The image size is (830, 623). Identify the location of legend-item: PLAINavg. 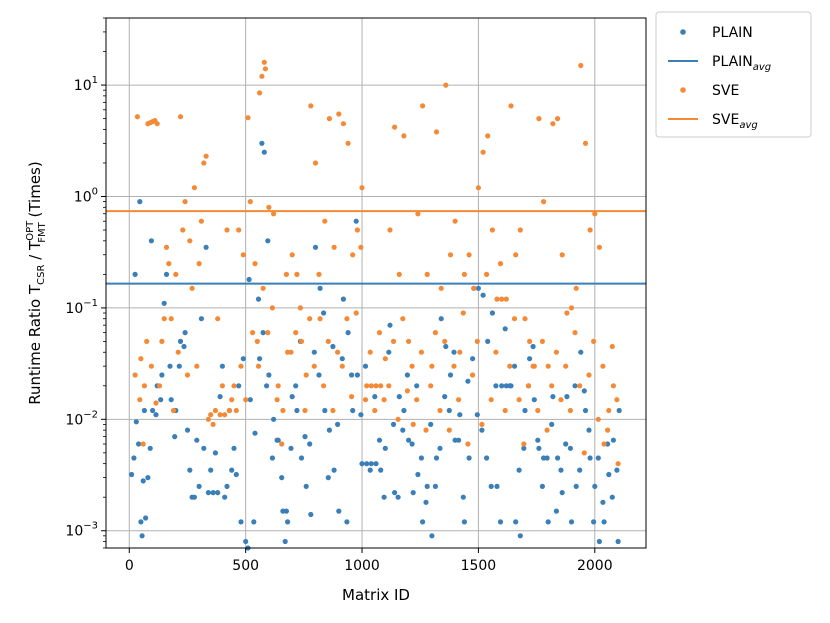
(719, 63).